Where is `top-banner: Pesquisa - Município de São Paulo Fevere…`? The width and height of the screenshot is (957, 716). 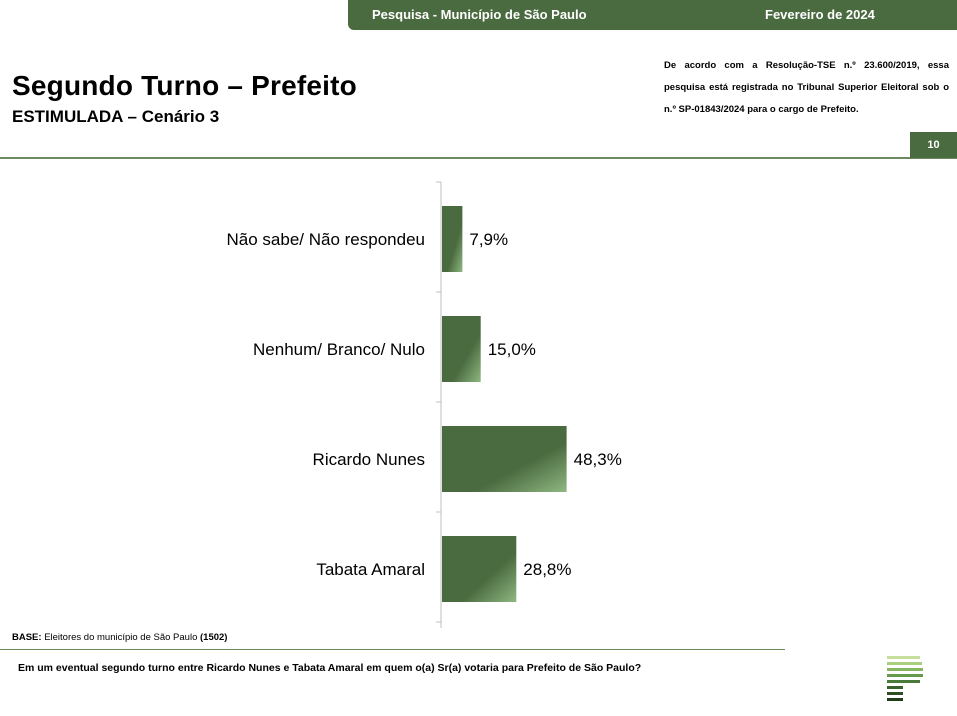
top-banner: Pesquisa - Município de São Paulo Fevere… is located at coordinates (652, 15).